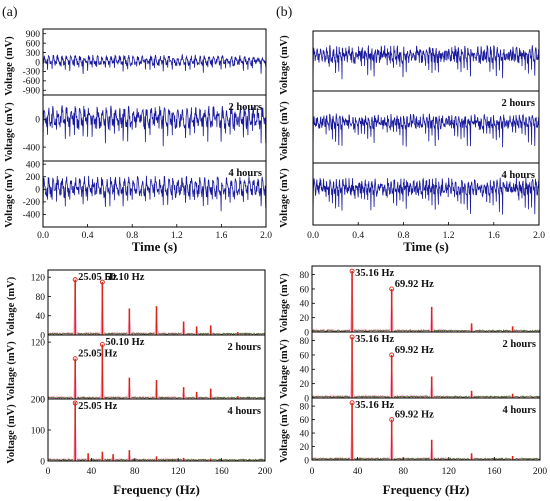  I want to click on y-tick-label: 100, so click(38, 431).